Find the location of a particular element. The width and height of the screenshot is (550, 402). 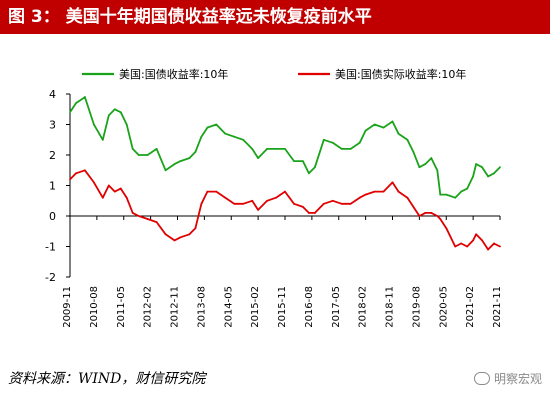

y-tick-label: 0 is located at coordinates (52, 216).